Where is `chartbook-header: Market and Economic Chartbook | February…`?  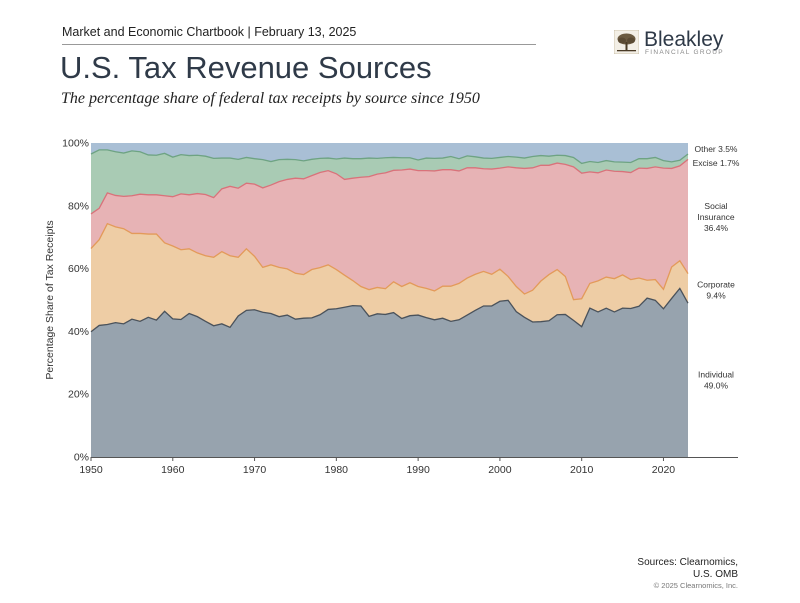 chartbook-header: Market and Economic Chartbook | February… is located at coordinates (209, 32).